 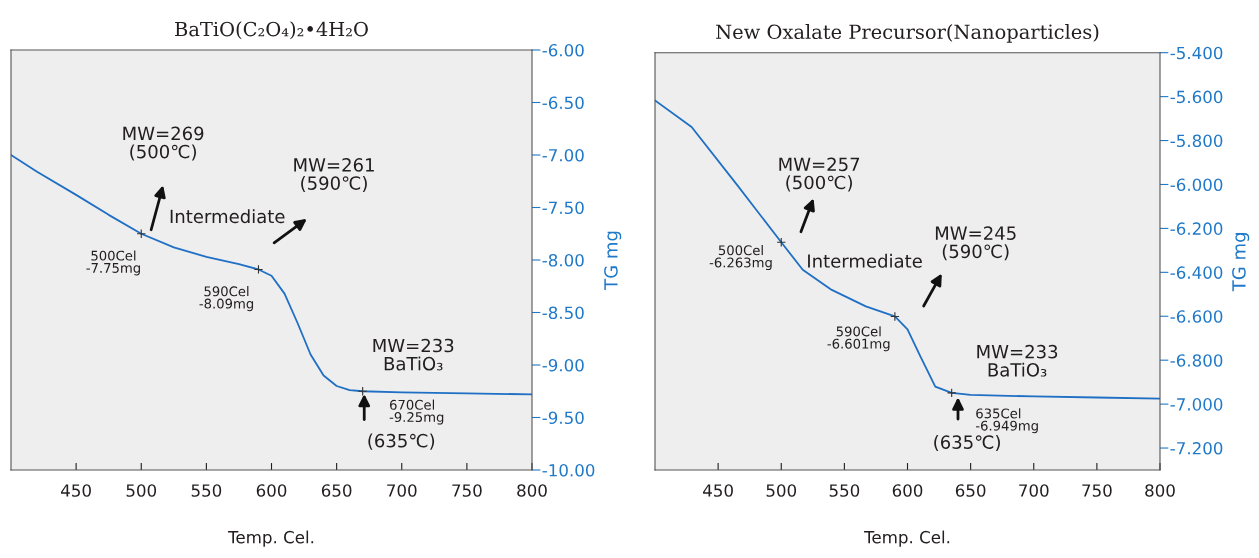 I want to click on y-tick-label: -7.50, so click(x=563, y=208).